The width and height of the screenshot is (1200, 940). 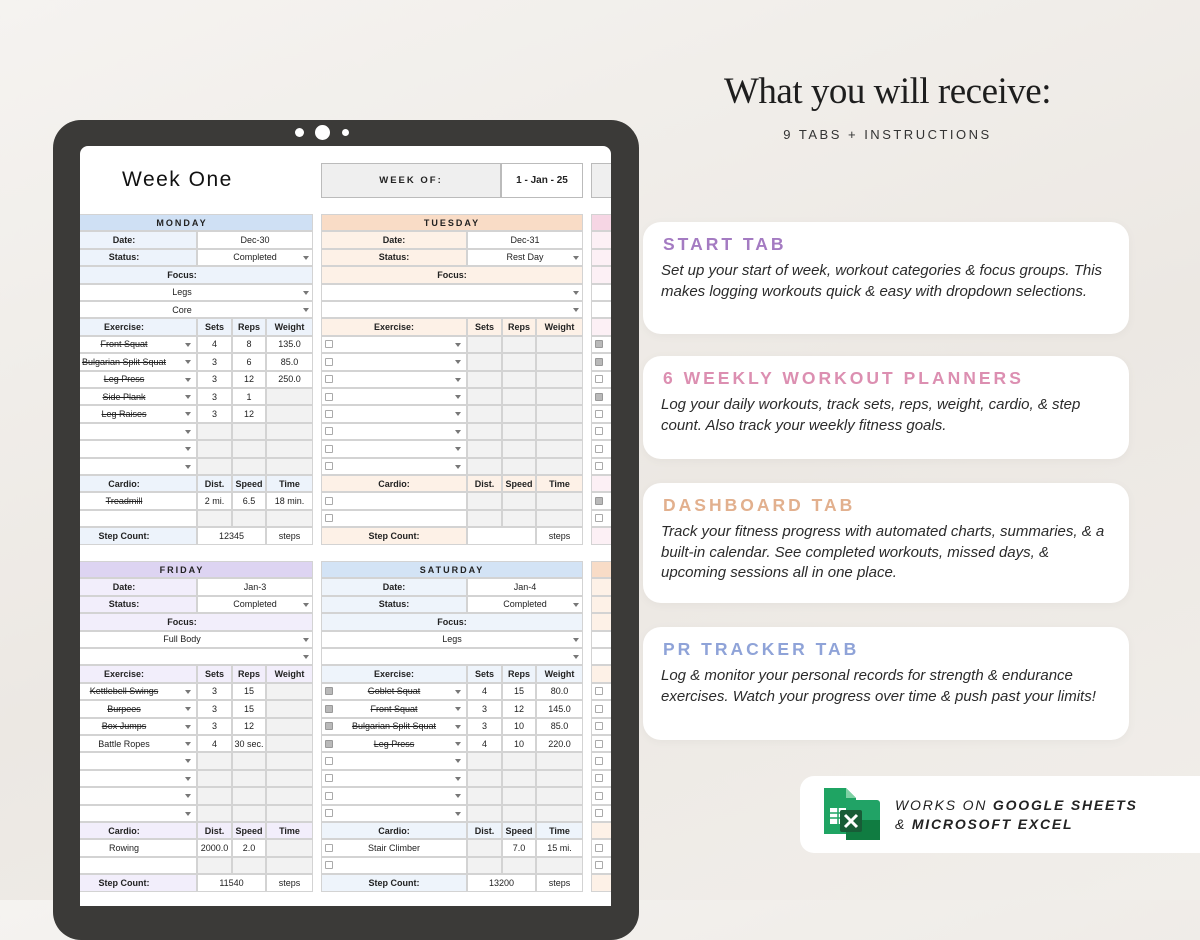 I want to click on cardio-name, so click(x=138, y=865).